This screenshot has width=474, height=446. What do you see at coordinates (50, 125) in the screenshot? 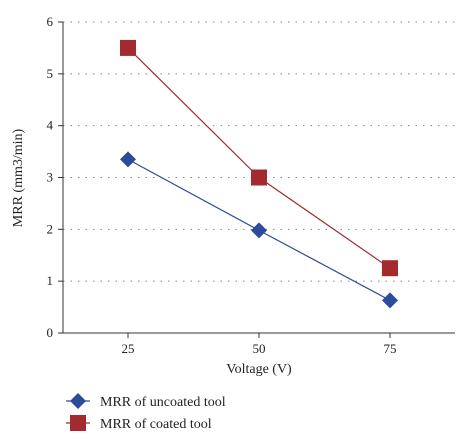
I see `y-tick-label: 4` at bounding box center [50, 125].